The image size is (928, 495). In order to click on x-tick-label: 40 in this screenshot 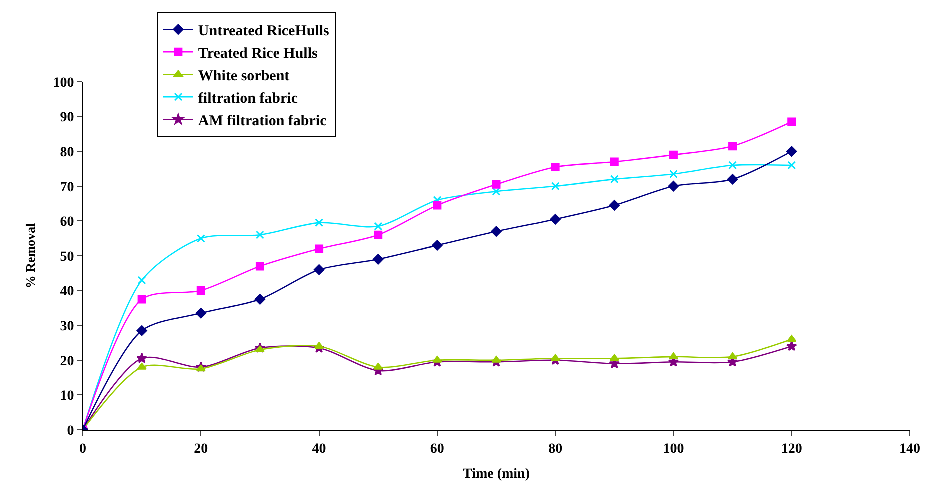, I will do `click(319, 449)`.